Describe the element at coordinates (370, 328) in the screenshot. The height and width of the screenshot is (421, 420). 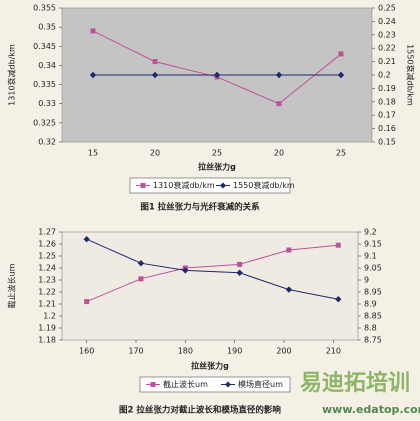
I see `y2-tick-label: 8.8` at that location.